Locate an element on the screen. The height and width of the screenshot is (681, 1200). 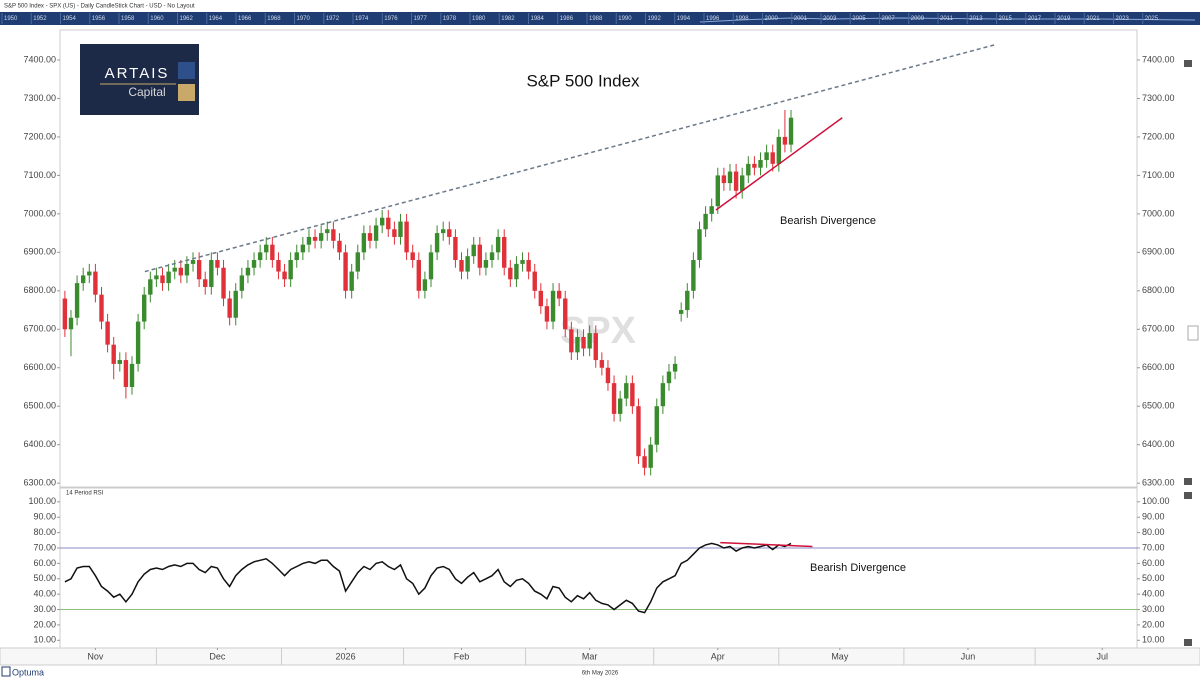
rsi-line is located at coordinates (428, 578).